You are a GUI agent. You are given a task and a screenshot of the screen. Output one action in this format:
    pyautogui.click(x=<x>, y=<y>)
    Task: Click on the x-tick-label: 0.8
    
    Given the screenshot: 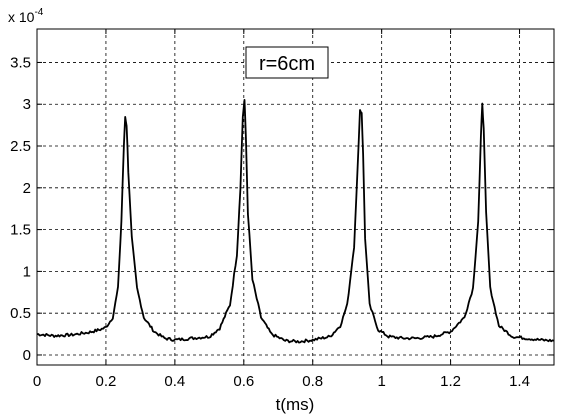 What is the action you would take?
    pyautogui.click(x=312, y=381)
    